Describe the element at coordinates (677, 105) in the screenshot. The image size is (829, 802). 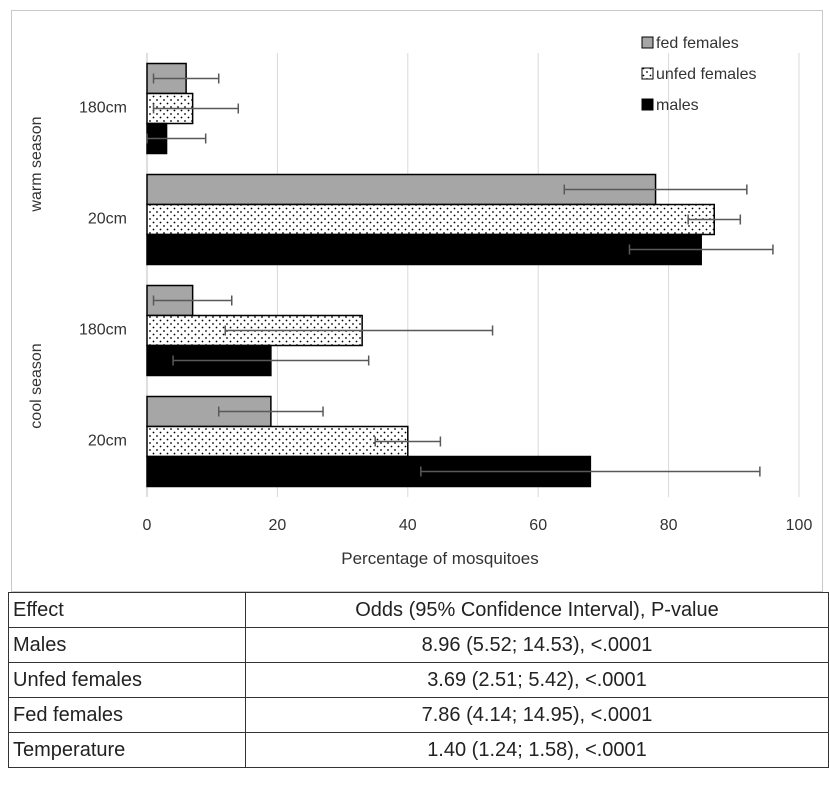
I see `legend-label: males` at that location.